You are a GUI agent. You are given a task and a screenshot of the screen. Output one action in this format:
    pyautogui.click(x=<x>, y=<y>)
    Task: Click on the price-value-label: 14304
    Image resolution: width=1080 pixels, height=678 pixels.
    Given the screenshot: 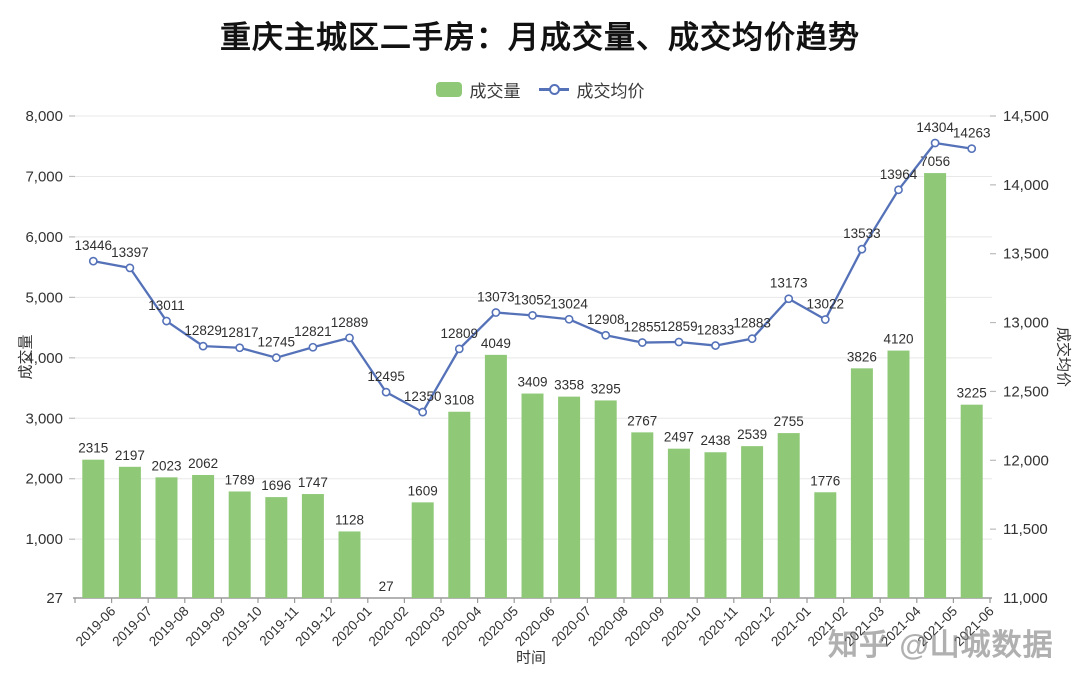 What is the action you would take?
    pyautogui.click(x=935, y=127)
    